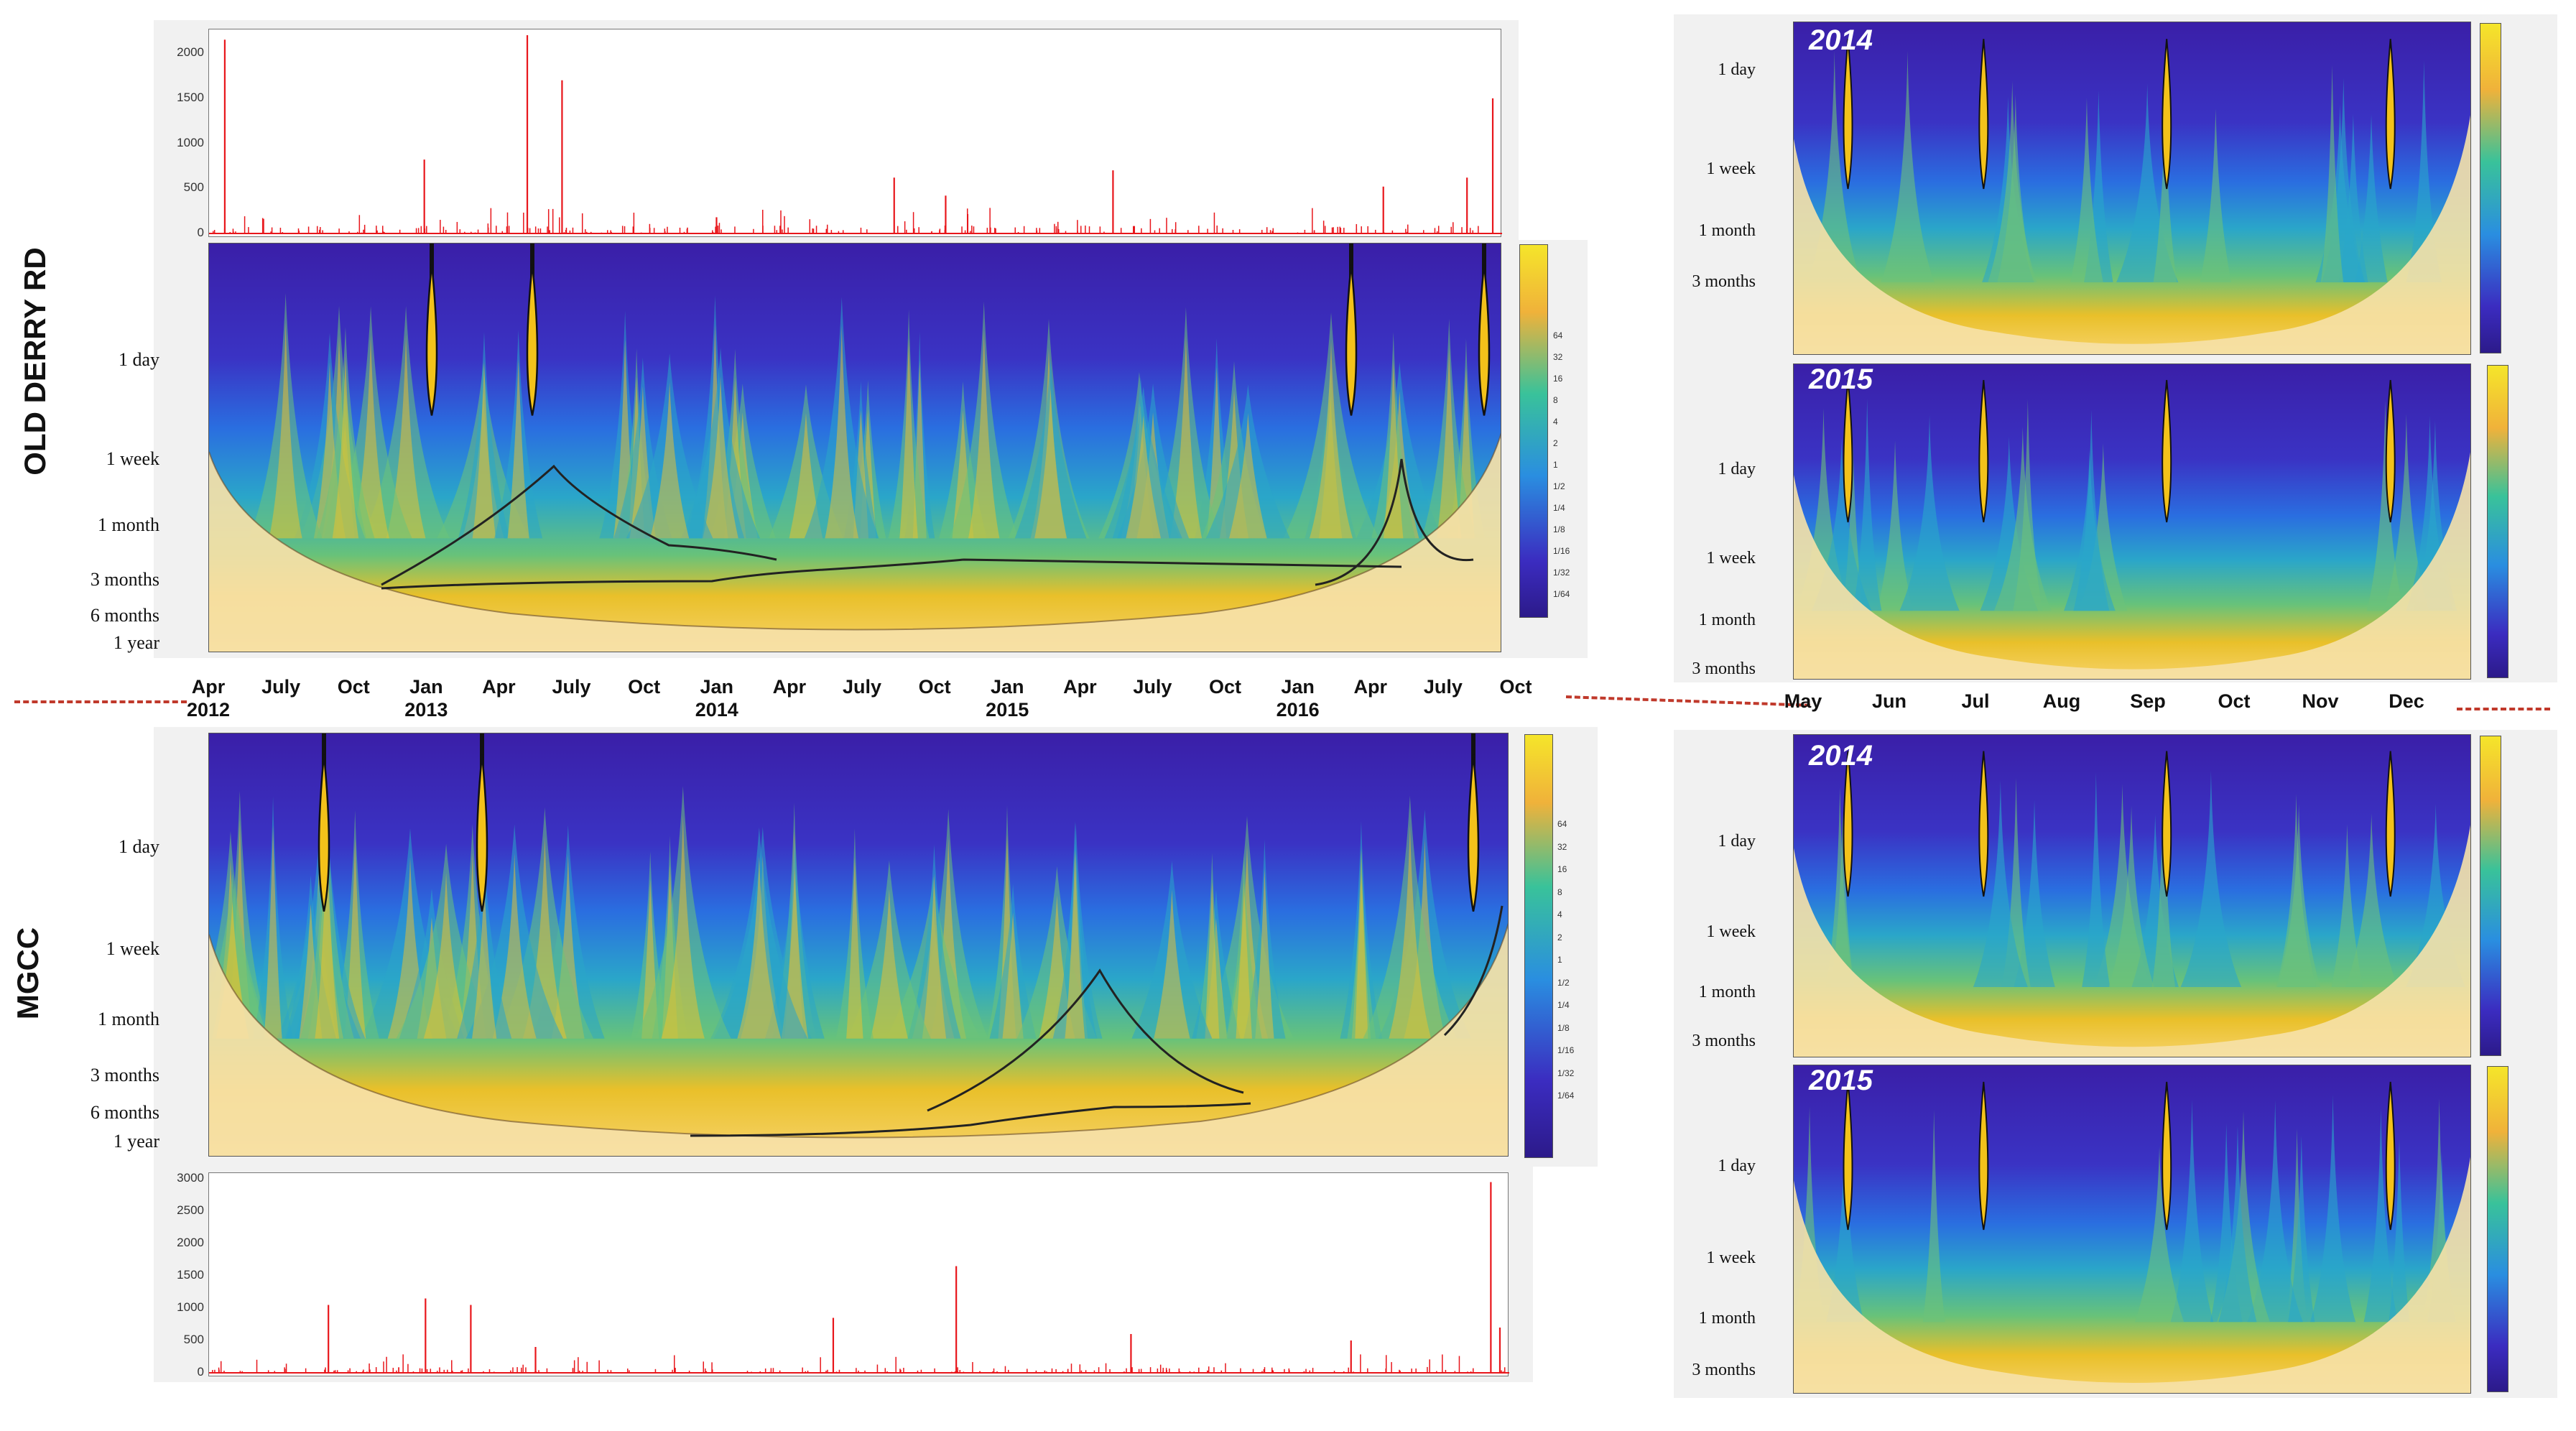 The image size is (2576, 1431). I want to click on colorbar-tick: 64, so click(1562, 824).